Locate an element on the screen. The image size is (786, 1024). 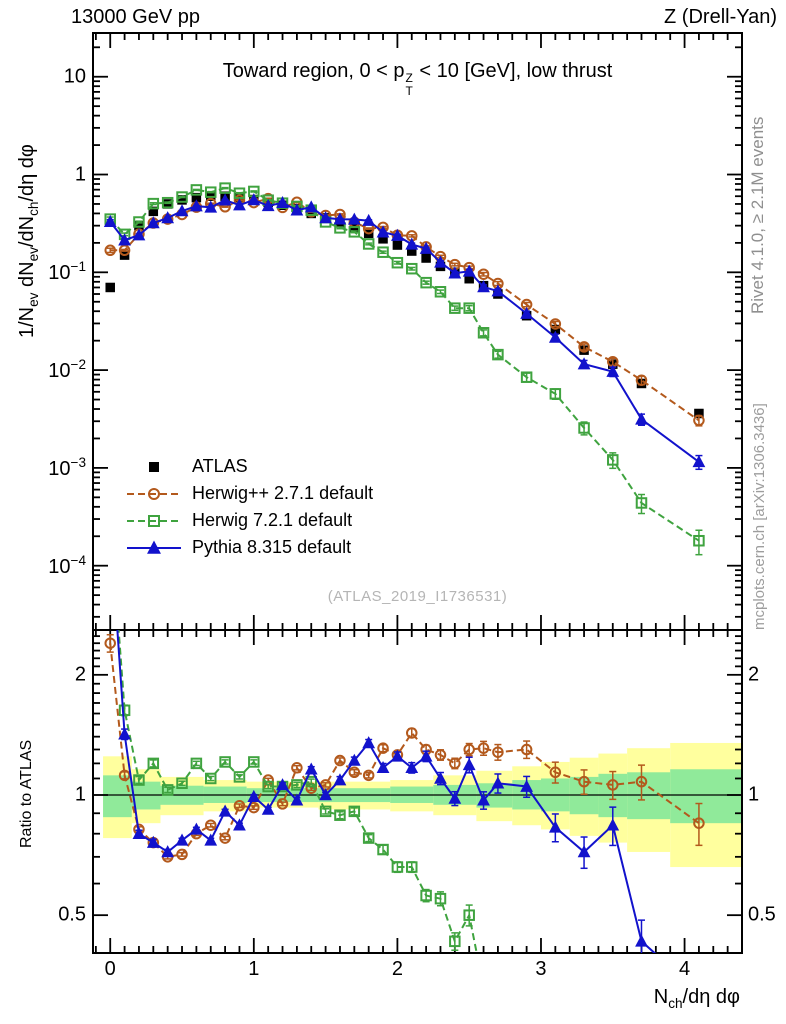
x-tick-label: 3 is located at coordinates (541, 969).